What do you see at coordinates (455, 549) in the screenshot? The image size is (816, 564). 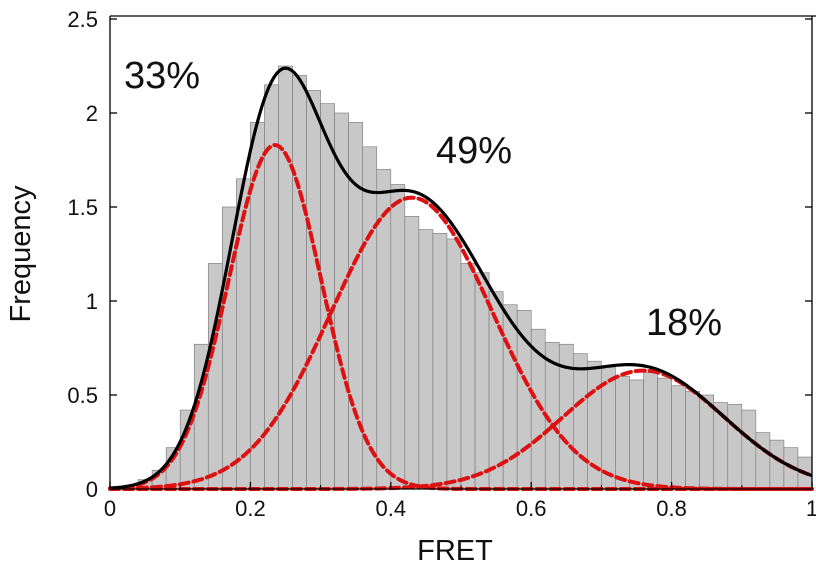 I see `x-axis-label: FRET` at bounding box center [455, 549].